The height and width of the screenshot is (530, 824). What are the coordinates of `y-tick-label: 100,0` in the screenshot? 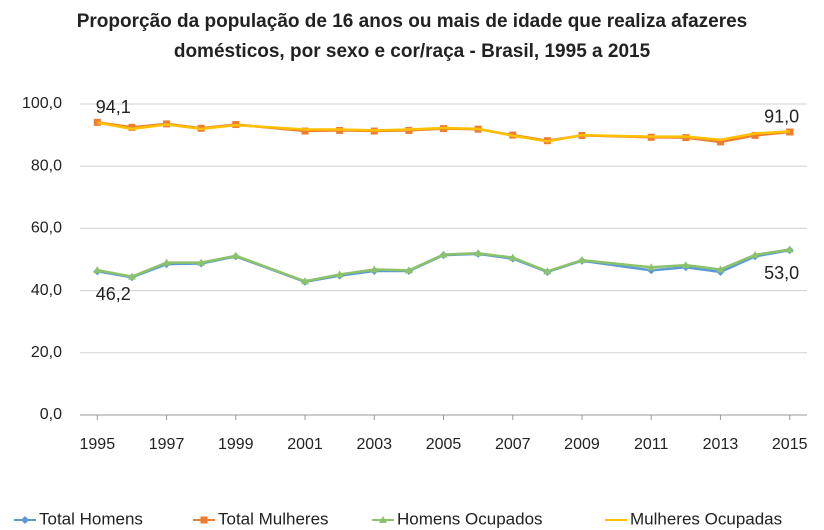 It's located at (42, 103).